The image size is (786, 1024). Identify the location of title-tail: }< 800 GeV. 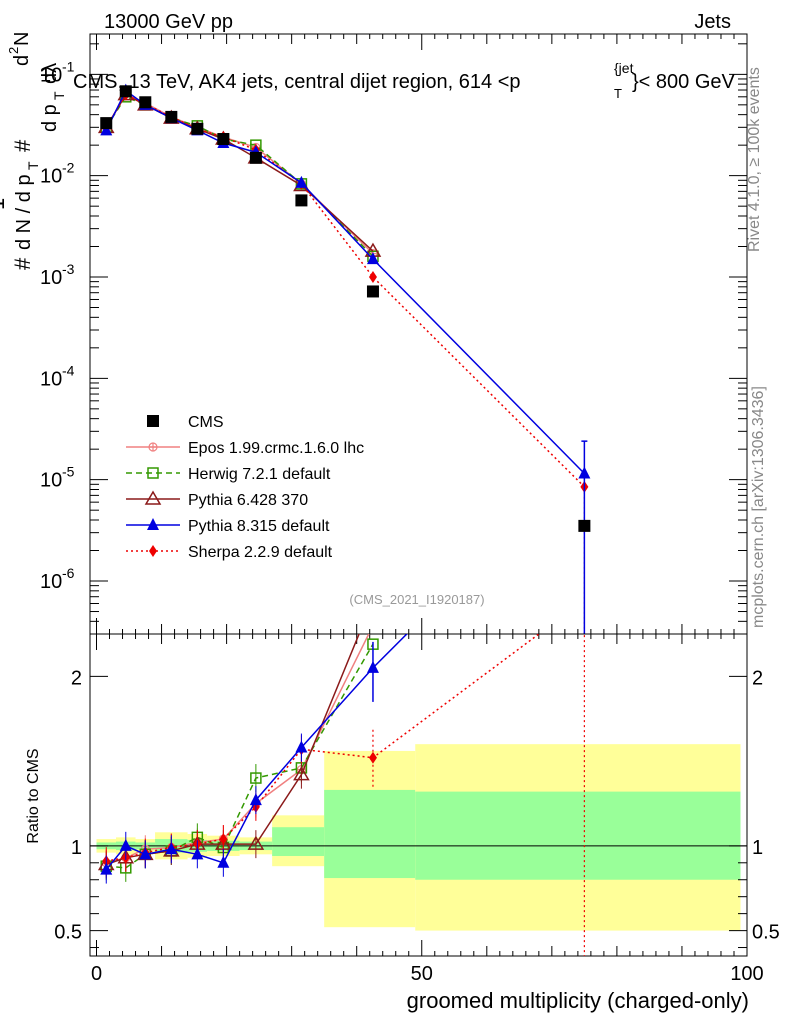
(684, 82).